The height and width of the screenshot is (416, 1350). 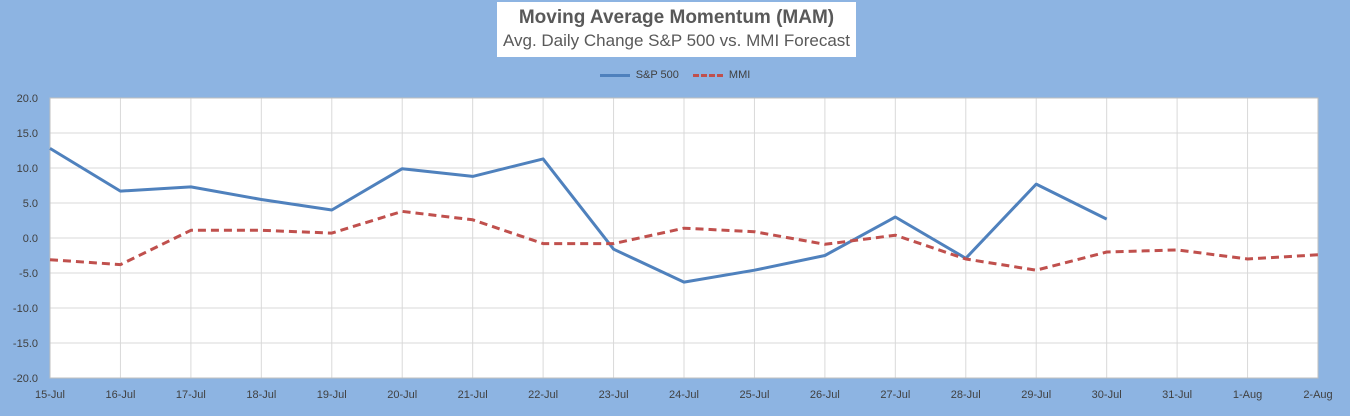 I want to click on y-tick-label: 10.0, so click(x=27, y=169).